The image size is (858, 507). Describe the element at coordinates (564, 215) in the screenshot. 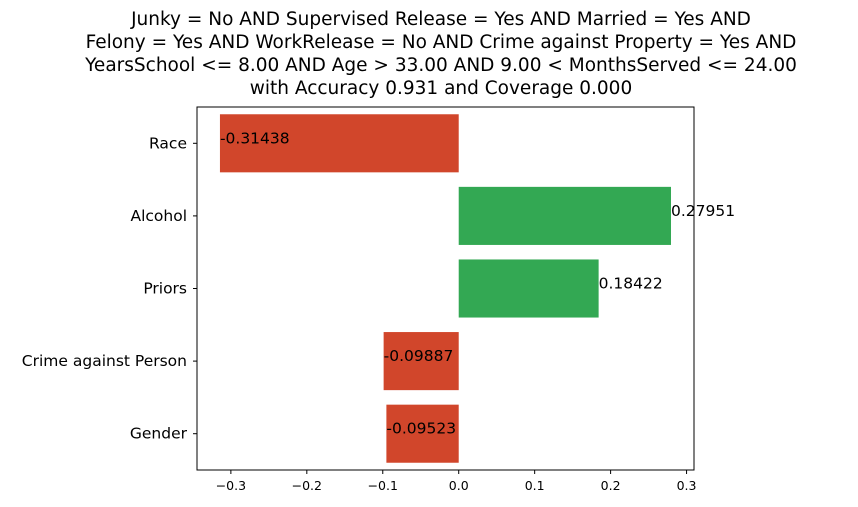

I see `bar-alcohol` at that location.